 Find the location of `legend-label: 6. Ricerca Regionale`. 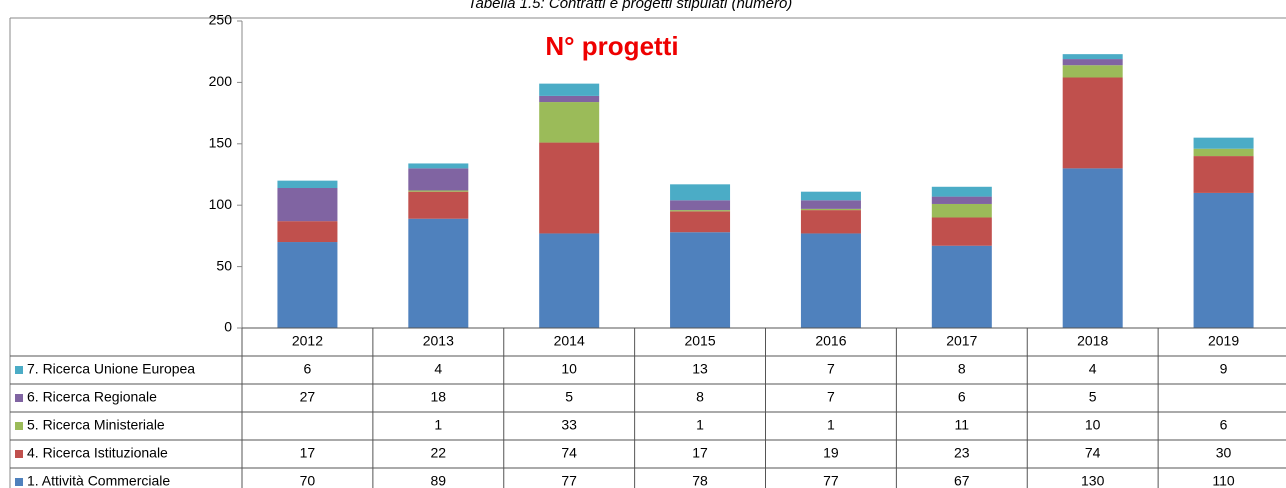

legend-label: 6. Ricerca Regionale is located at coordinates (92, 397).